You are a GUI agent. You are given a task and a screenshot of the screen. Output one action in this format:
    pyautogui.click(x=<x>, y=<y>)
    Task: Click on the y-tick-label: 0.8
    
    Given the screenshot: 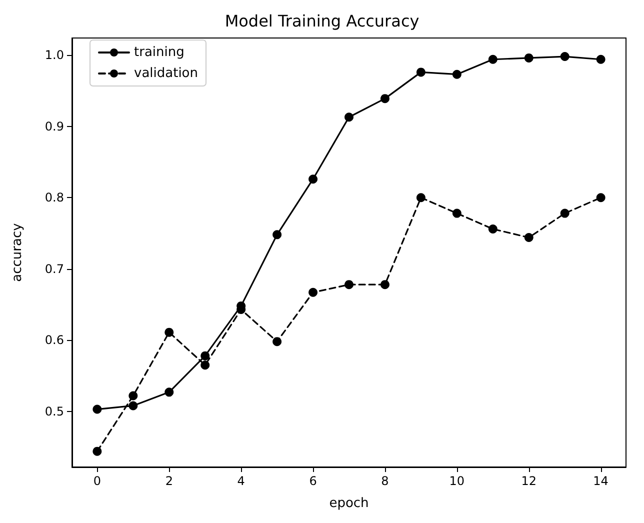 What is the action you would take?
    pyautogui.click(x=54, y=197)
    